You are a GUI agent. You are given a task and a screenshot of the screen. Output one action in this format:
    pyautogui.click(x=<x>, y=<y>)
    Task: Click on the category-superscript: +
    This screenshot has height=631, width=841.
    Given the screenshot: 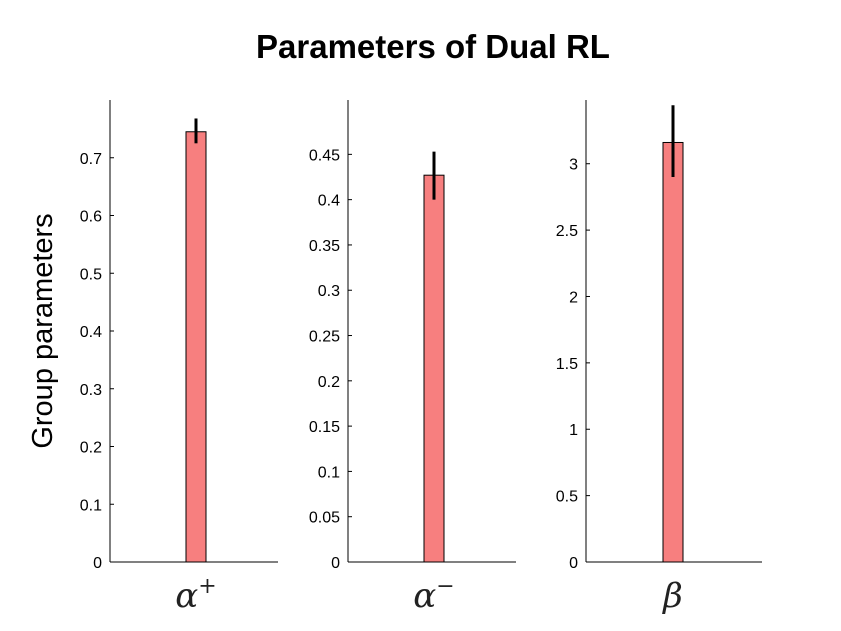 What is the action you would take?
    pyautogui.click(x=207, y=586)
    